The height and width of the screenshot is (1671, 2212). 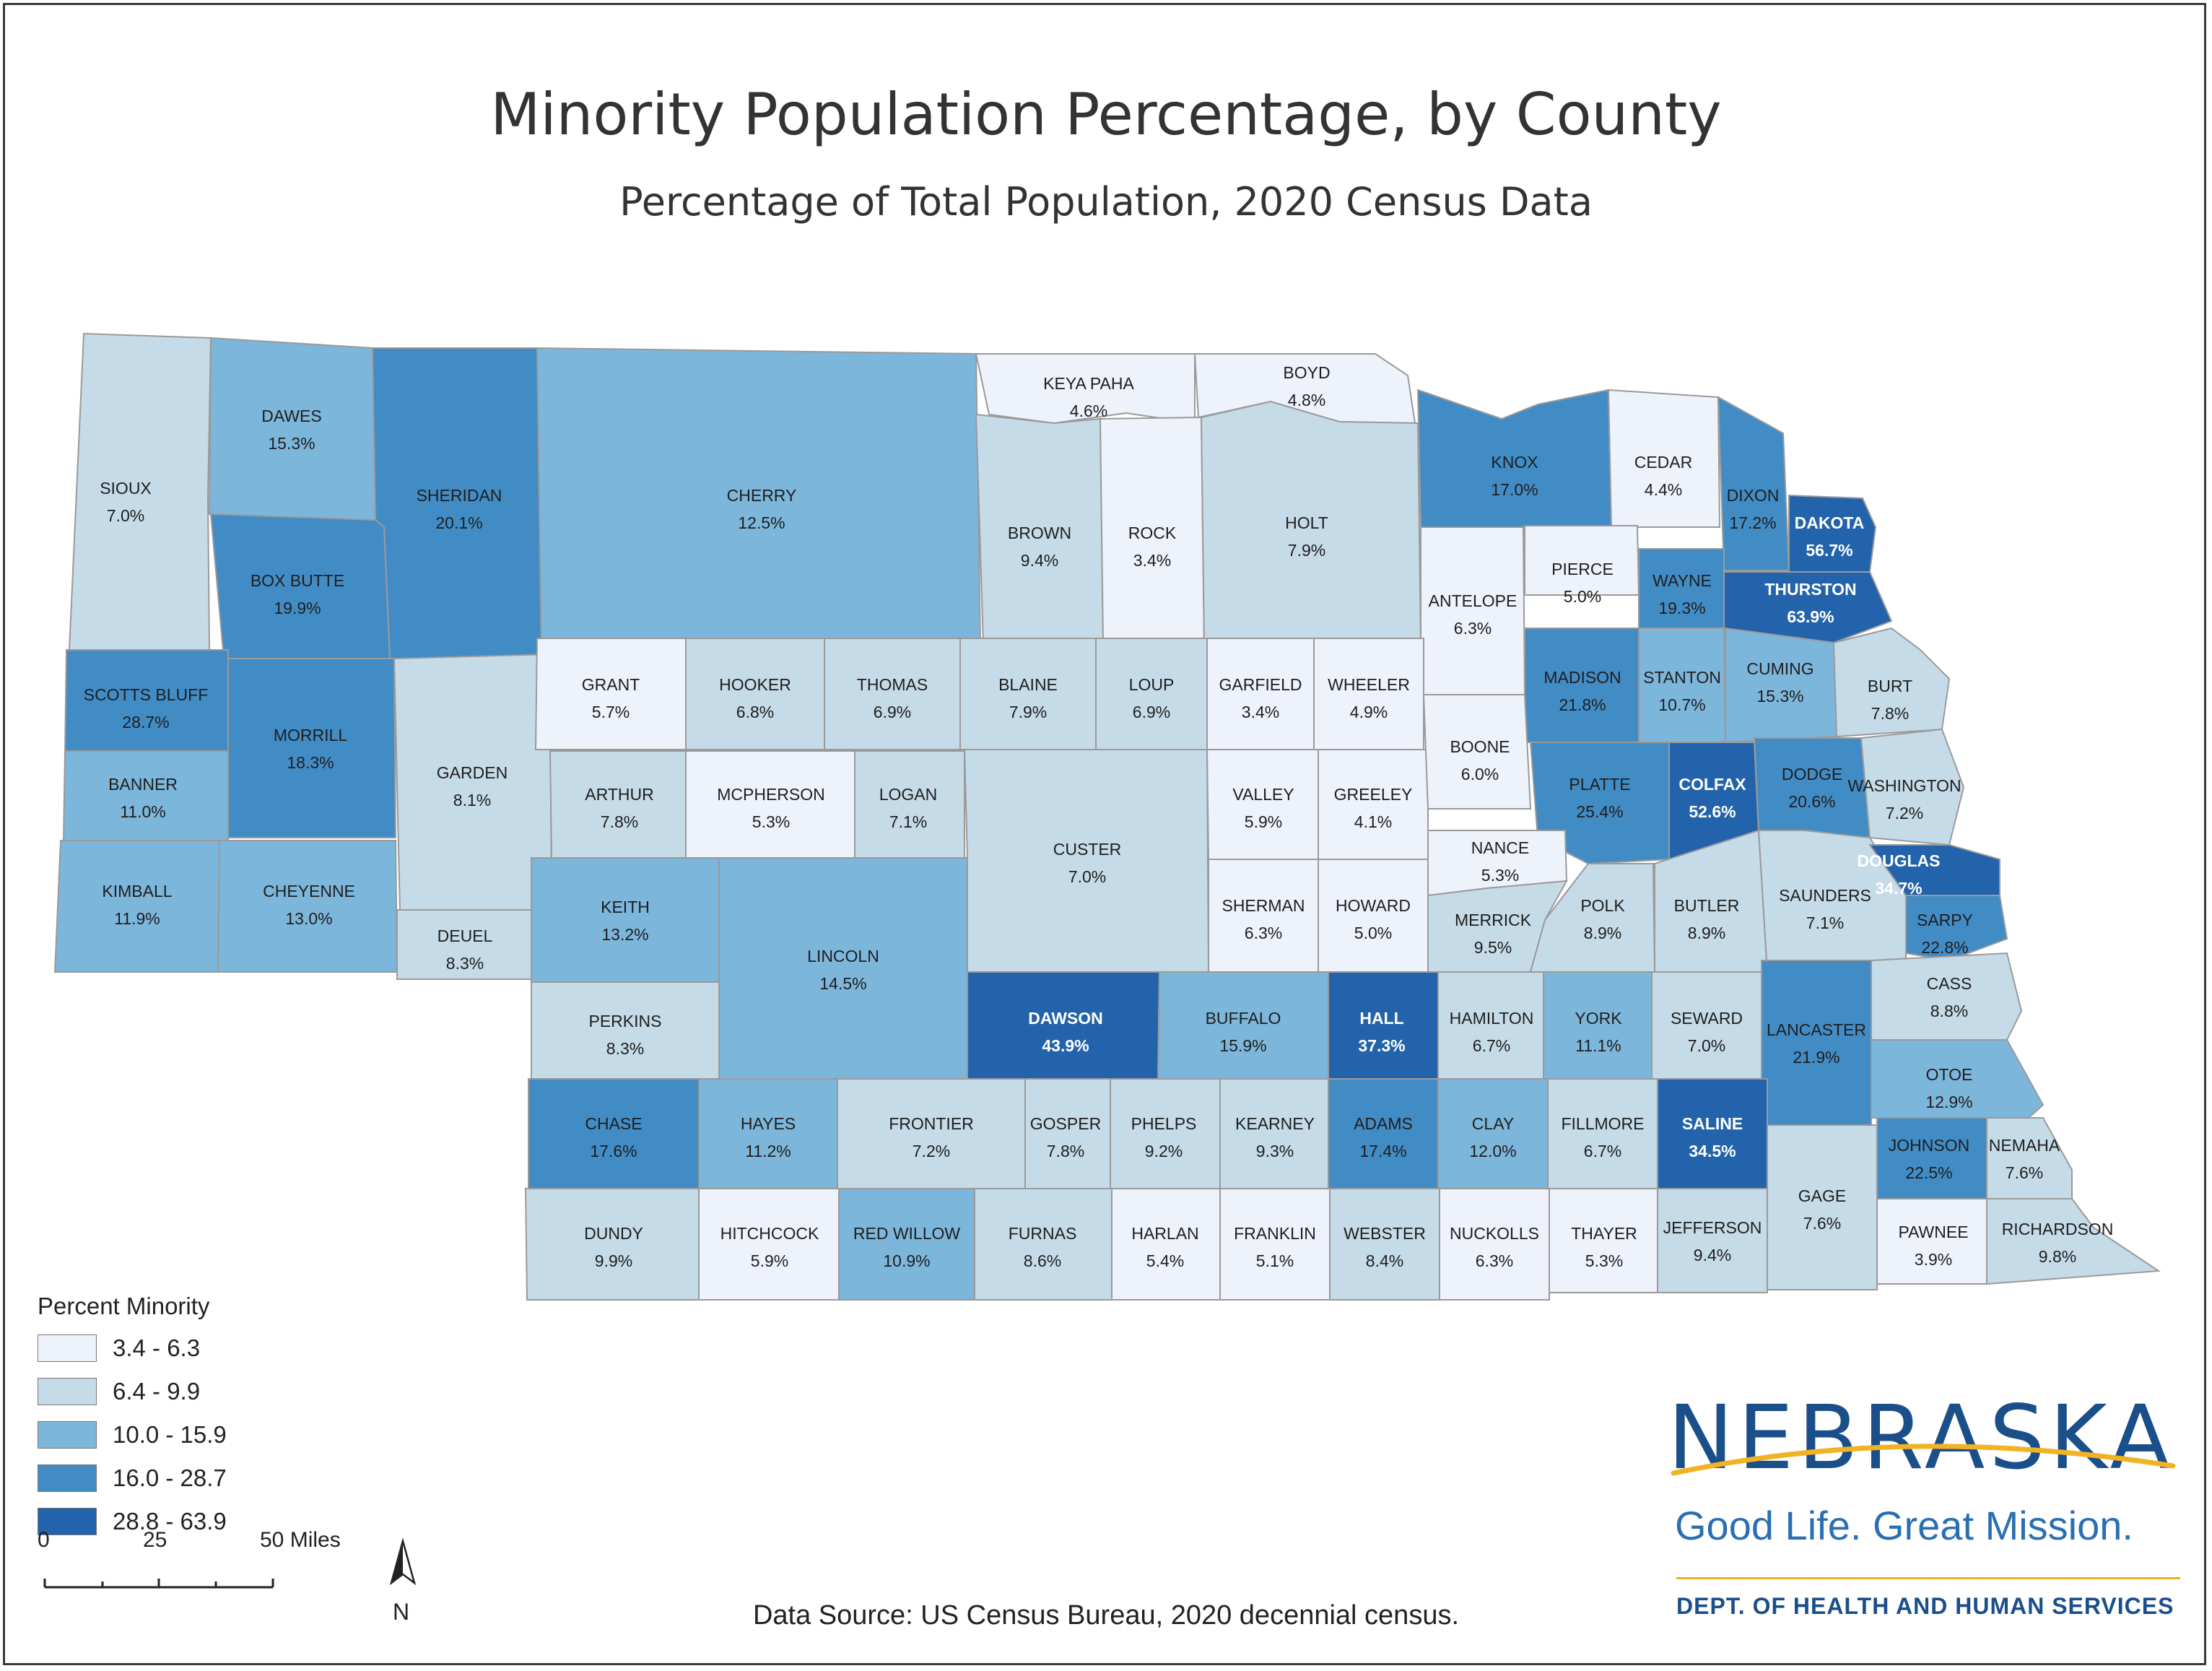 What do you see at coordinates (1949, 1011) in the screenshot?
I see `county-value-cass: 8.8%` at bounding box center [1949, 1011].